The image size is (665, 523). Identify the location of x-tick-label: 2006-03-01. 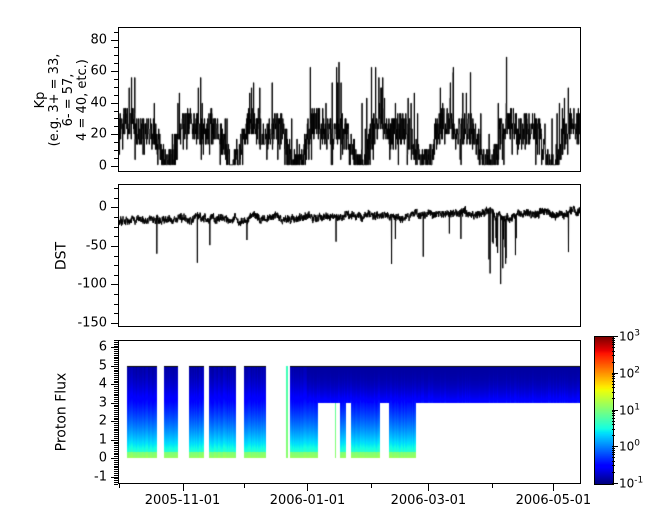
(428, 500).